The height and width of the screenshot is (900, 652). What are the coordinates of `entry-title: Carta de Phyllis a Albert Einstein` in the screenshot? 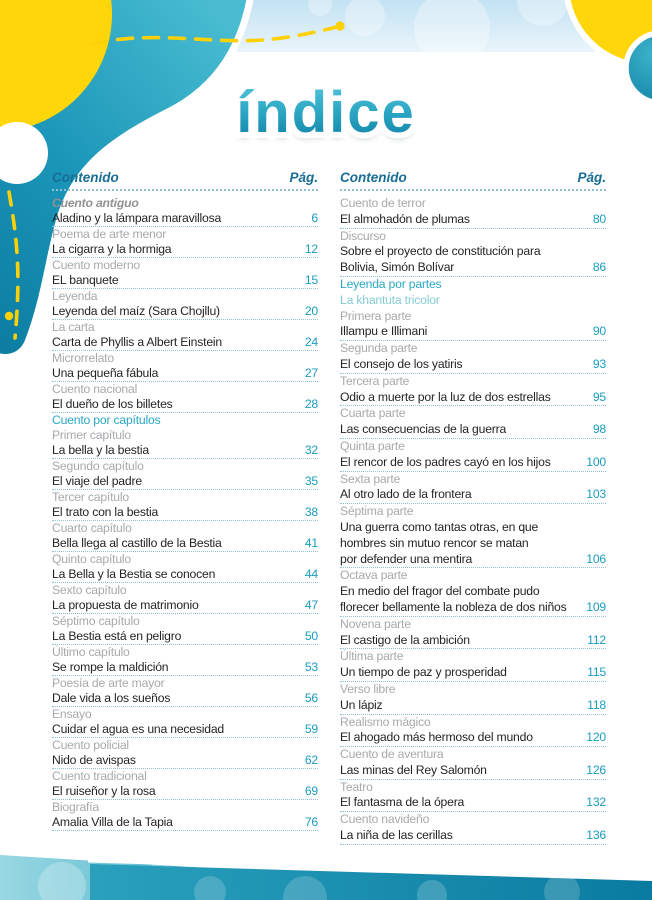 It's located at (137, 342).